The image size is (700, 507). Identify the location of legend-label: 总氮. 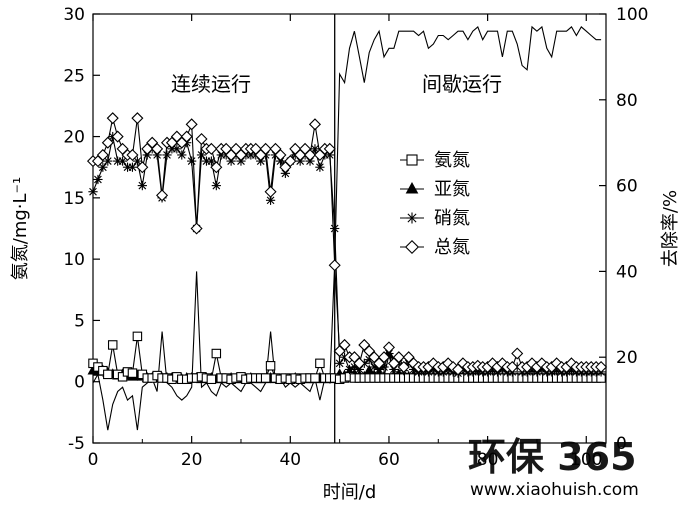
(452, 247).